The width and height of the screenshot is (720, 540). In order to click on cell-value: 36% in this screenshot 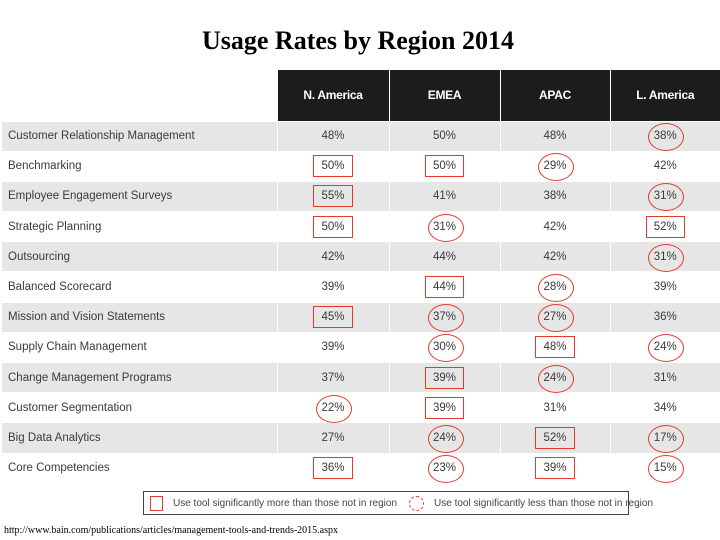, I will do `click(665, 317)`.